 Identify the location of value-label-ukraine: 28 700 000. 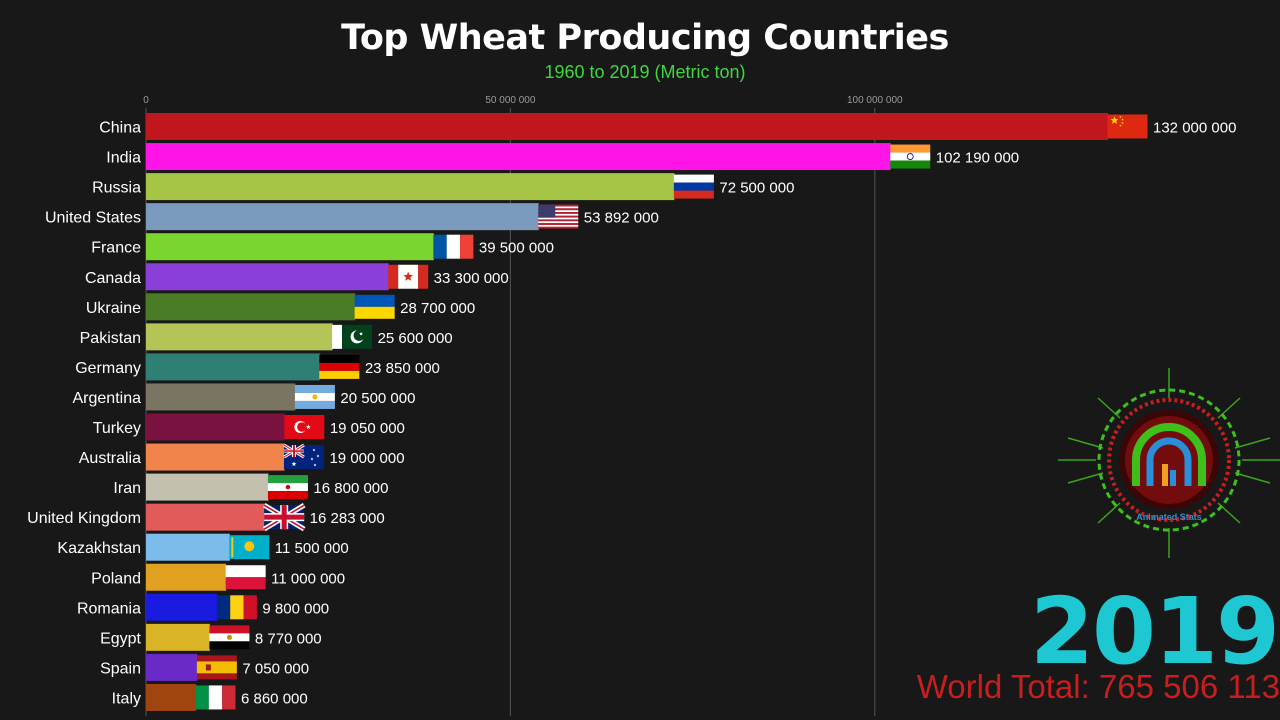
(437, 308).